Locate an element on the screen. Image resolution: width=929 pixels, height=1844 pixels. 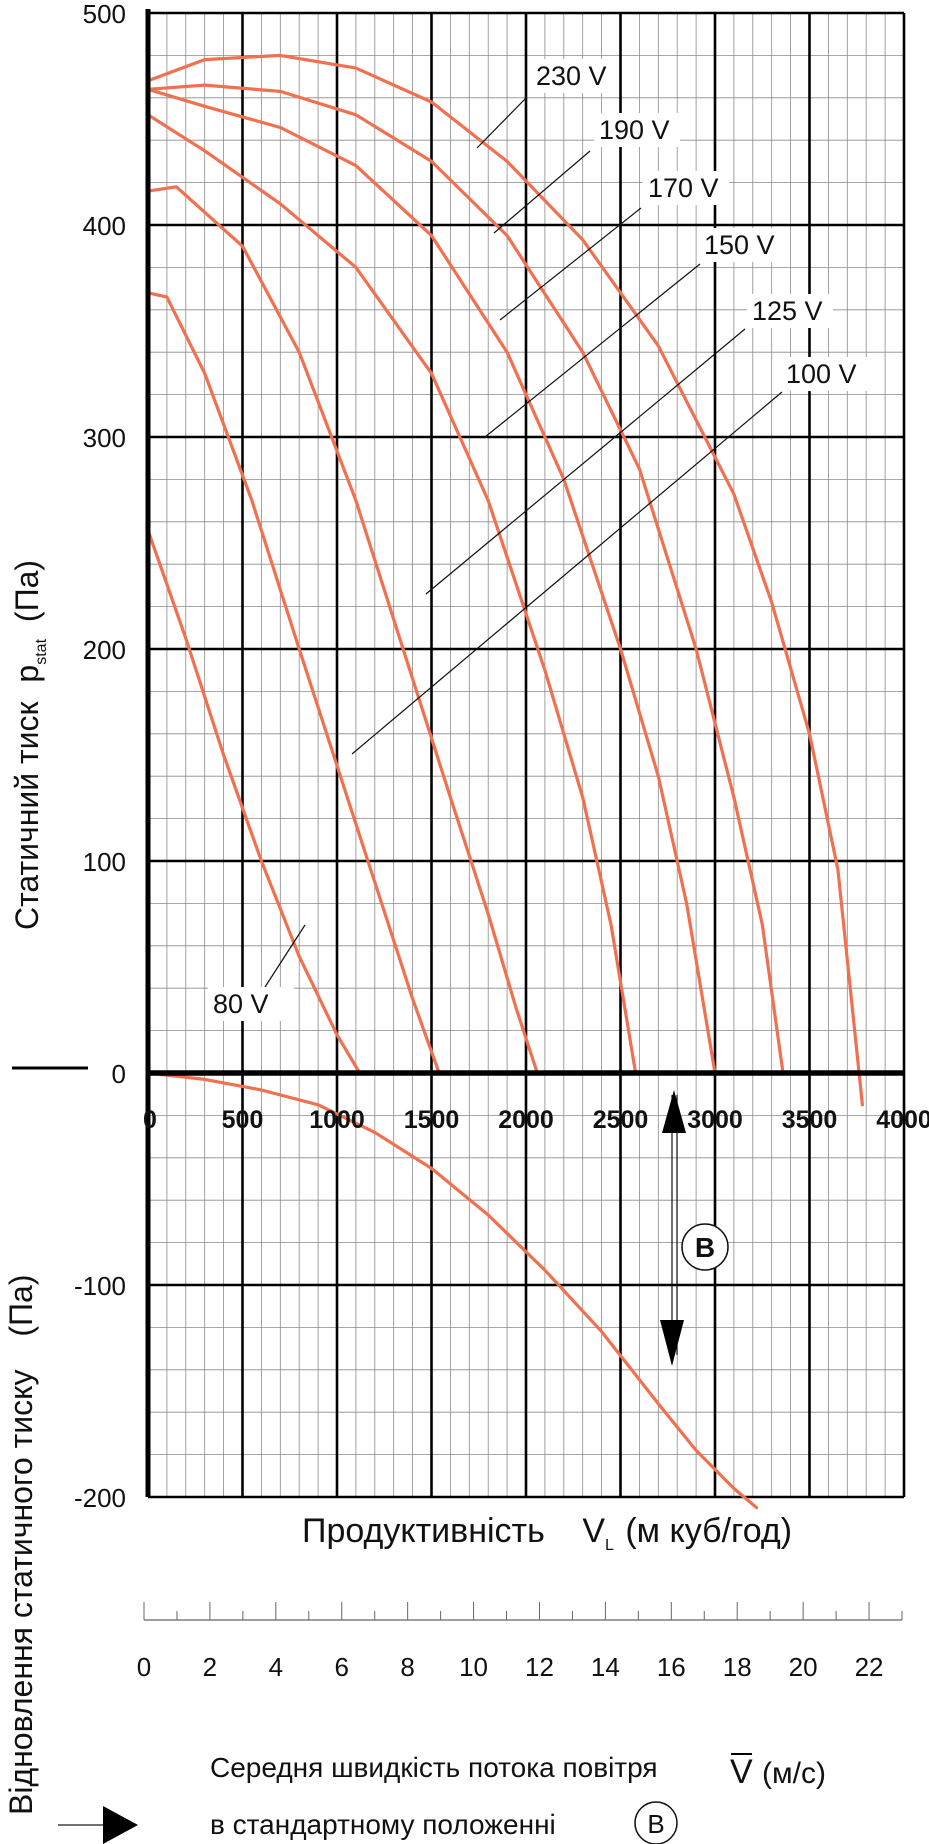
b-marker-circle is located at coordinates (705, 1247).